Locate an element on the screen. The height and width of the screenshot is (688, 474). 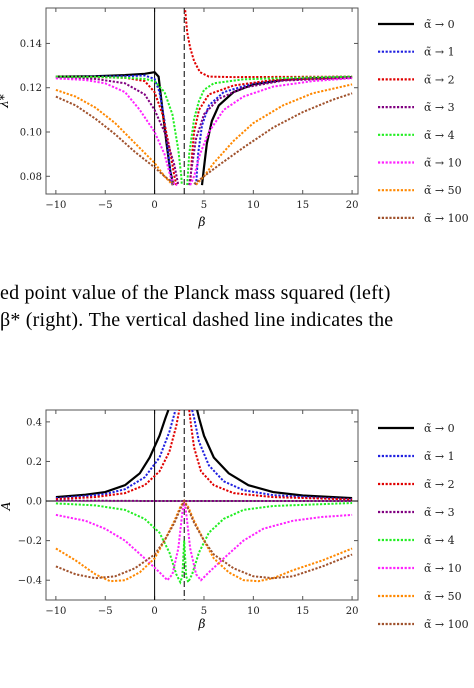
y-tick-label: −0.2 is located at coordinates (30, 541).